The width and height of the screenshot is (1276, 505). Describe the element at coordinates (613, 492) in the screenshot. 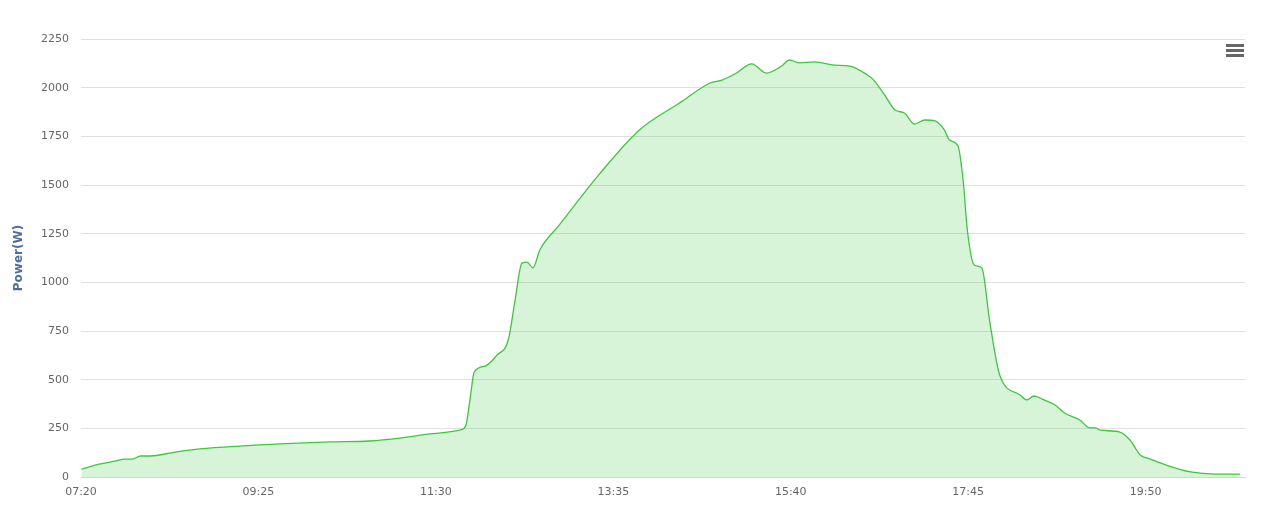

I see `x-tick-label: 13:35` at that location.